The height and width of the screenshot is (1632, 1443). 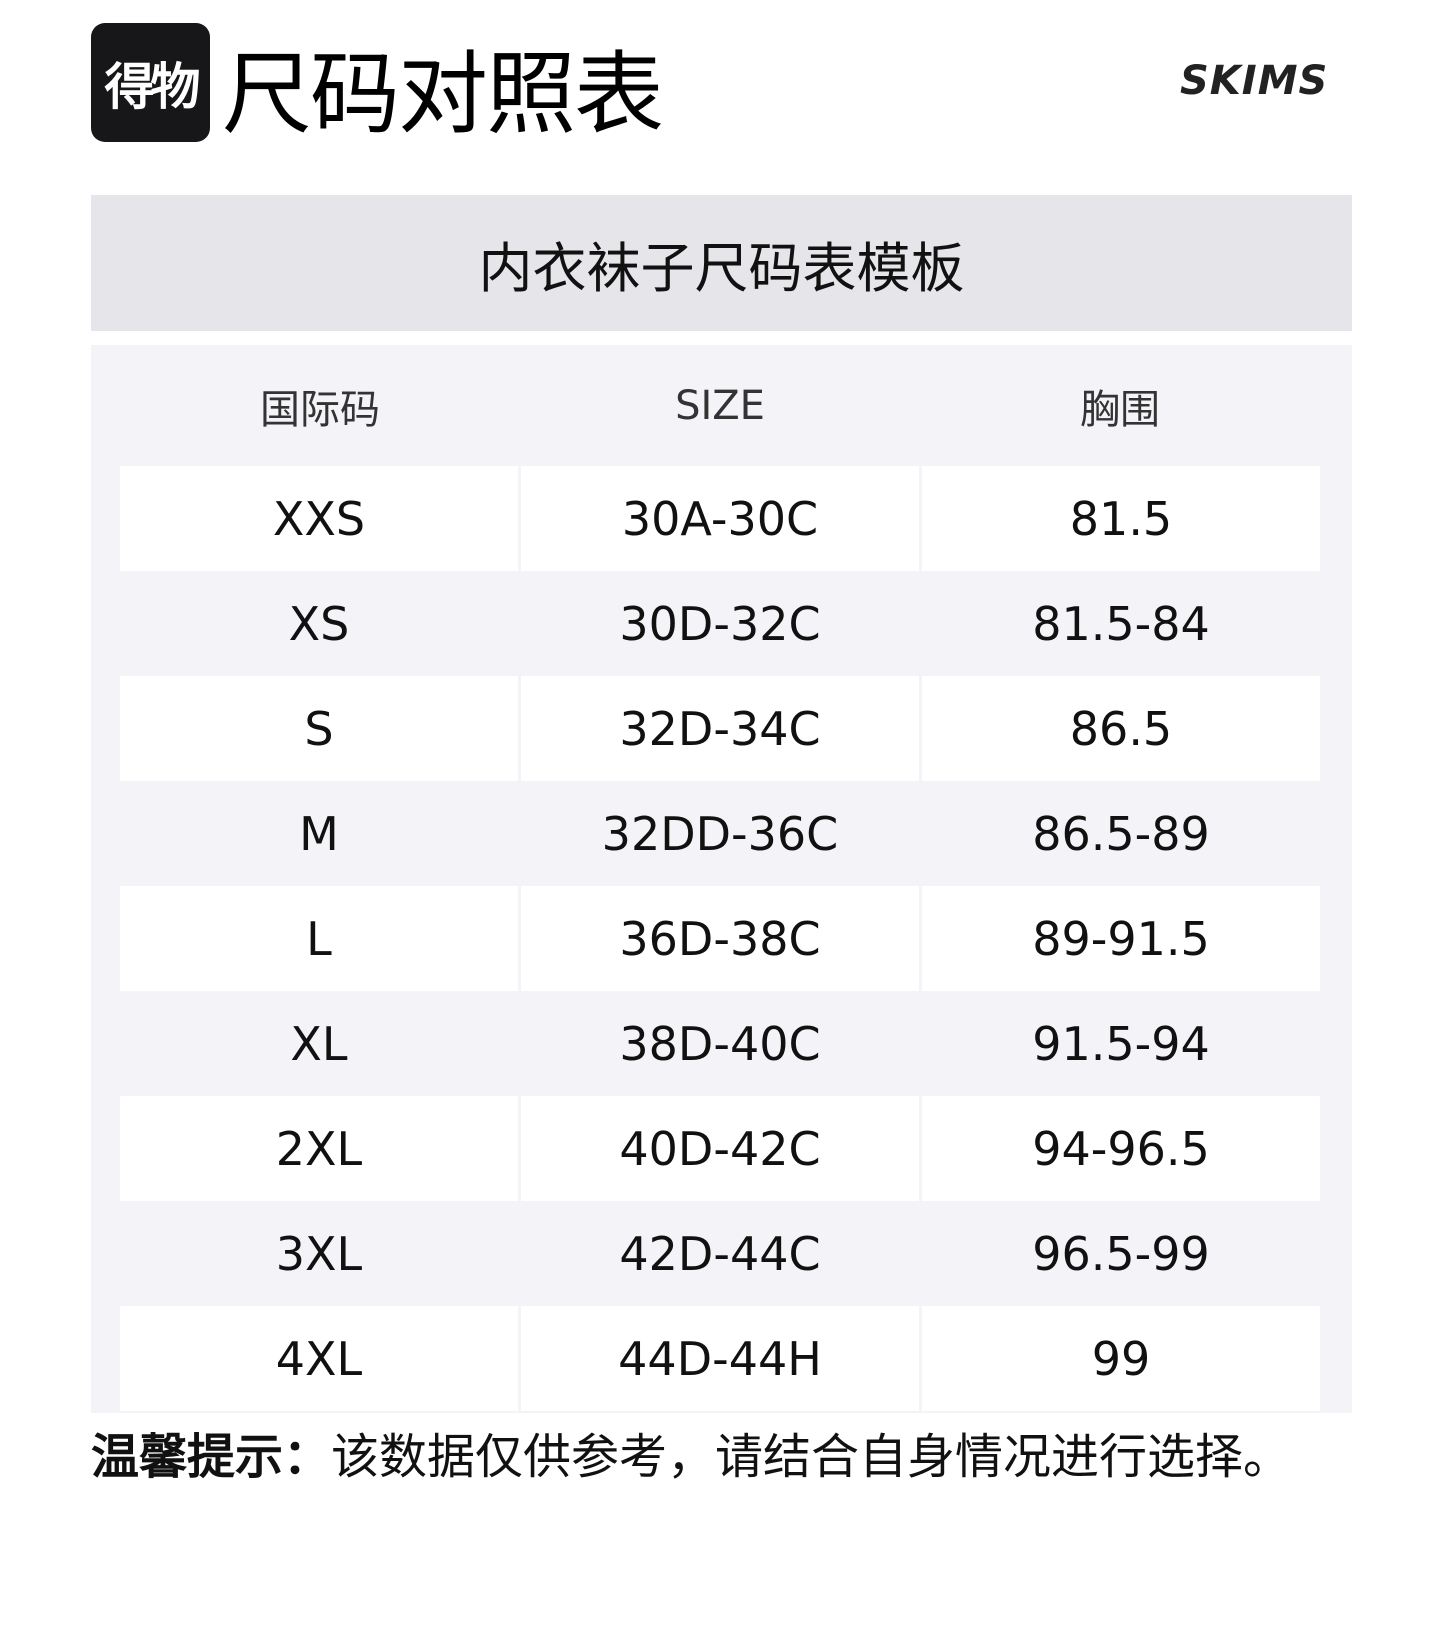 I want to click on table-row: 3XL 42D-44C 96.5-99, so click(x=720, y=1253).